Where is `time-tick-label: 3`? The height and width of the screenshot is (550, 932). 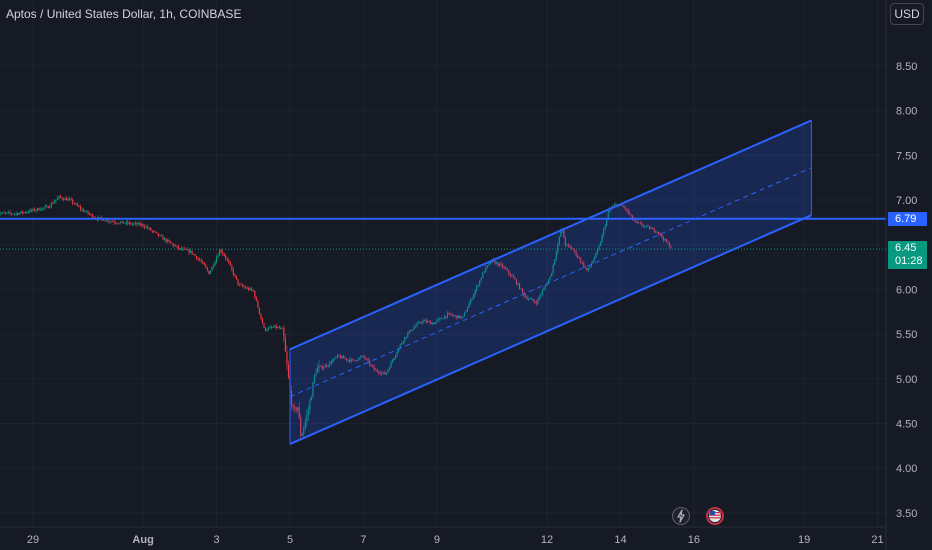 time-tick-label: 3 is located at coordinates (216, 540).